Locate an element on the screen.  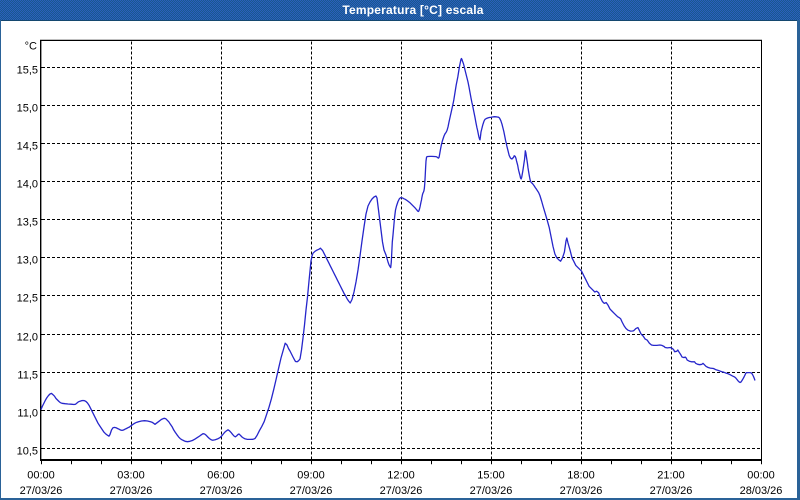
svg-text: 15:00 is located at coordinates (491, 476).